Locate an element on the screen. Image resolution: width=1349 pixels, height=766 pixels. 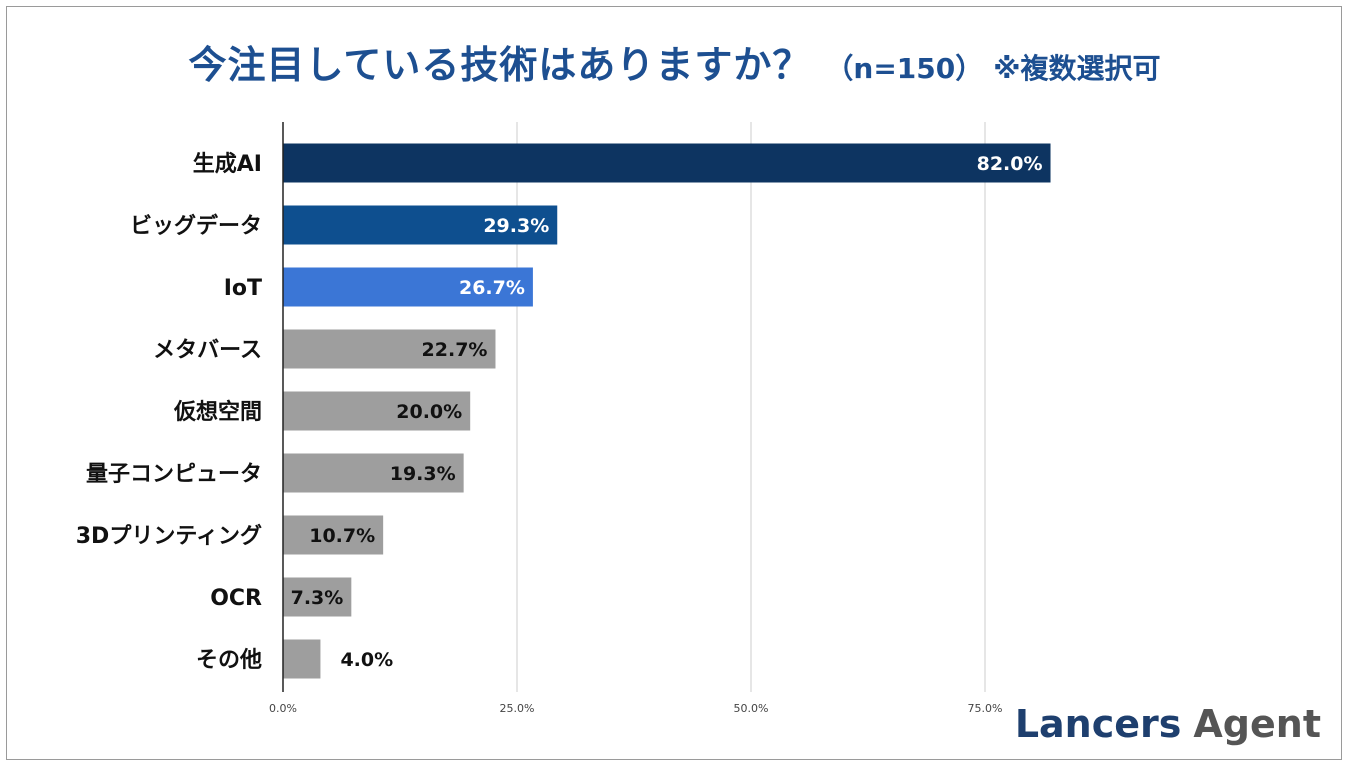
category-label: IoT is located at coordinates (243, 288).